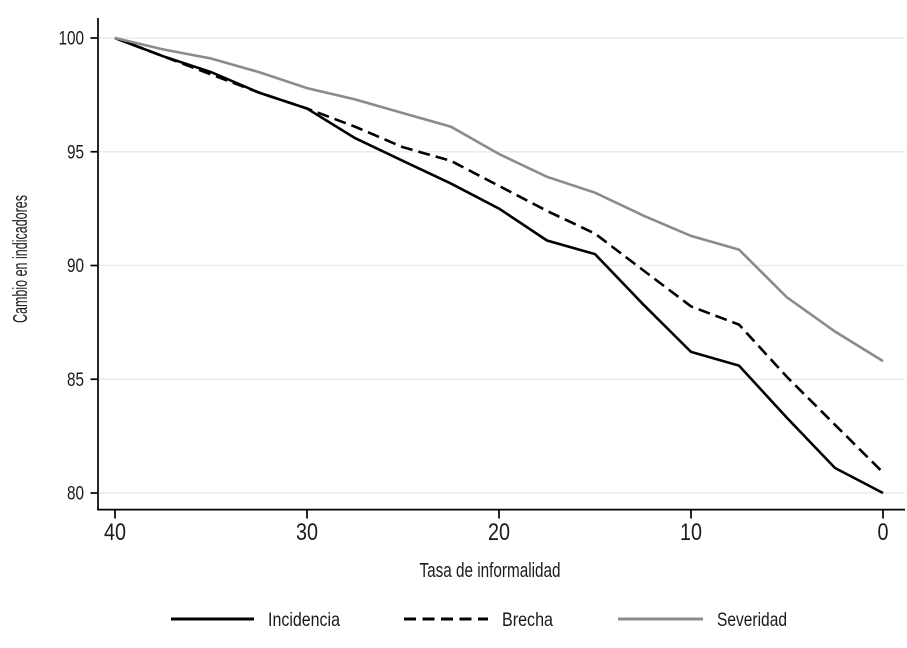 Image resolution: width=907 pixels, height=648 pixels. I want to click on legend: Incidencia Brecha Severidad, so click(479, 620).